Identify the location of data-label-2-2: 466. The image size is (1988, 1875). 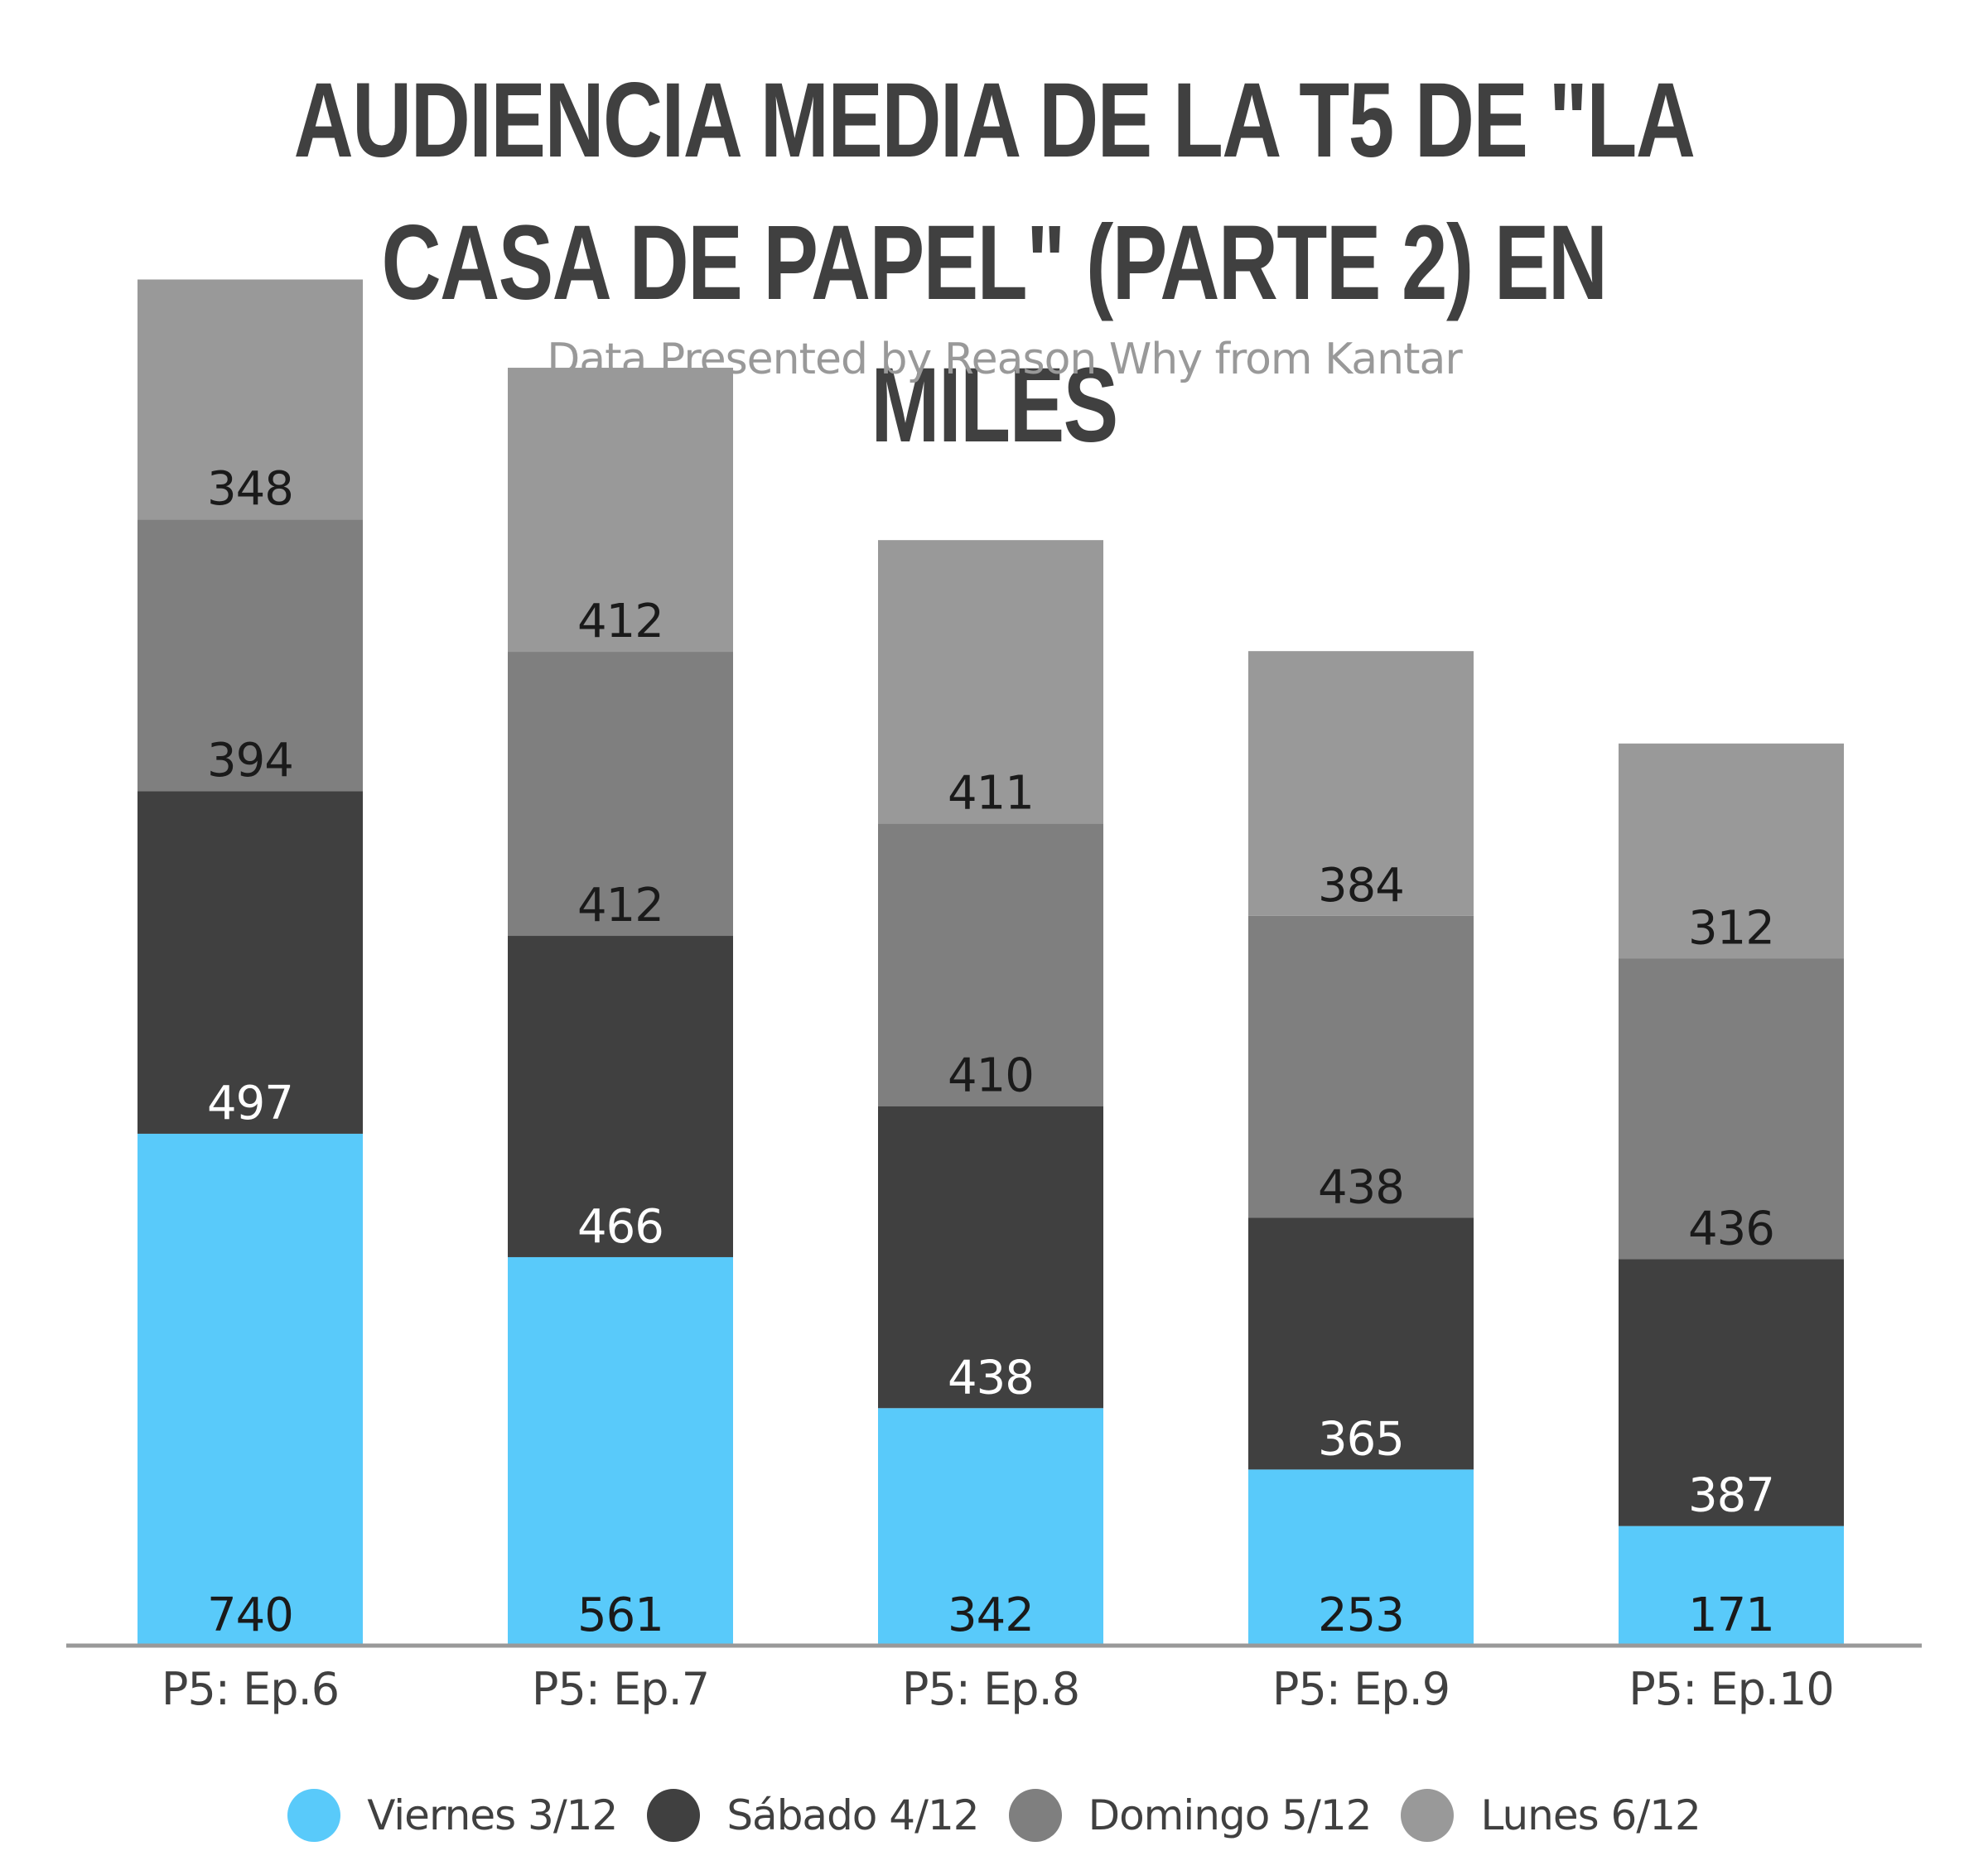
(620, 1227).